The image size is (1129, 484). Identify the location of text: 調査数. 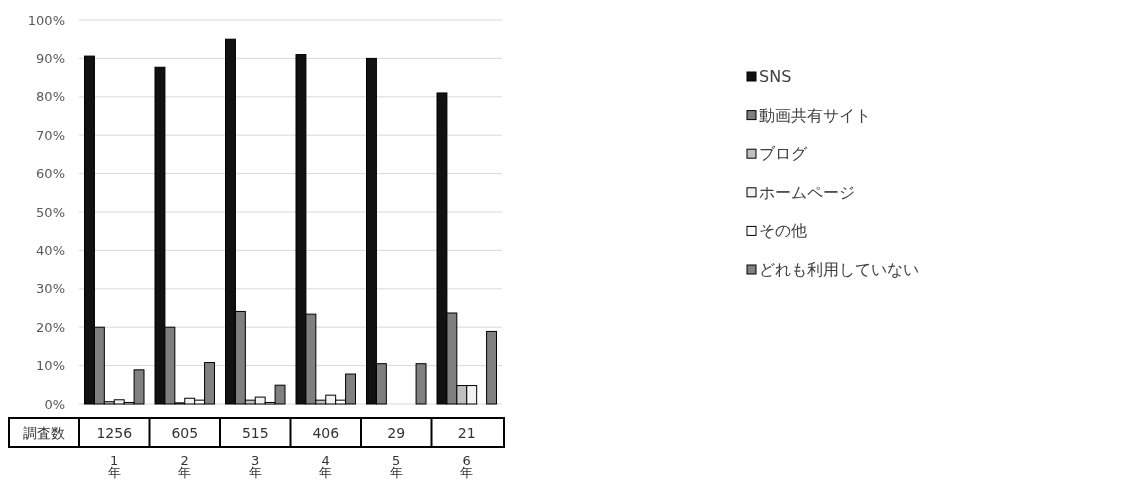
(44, 433).